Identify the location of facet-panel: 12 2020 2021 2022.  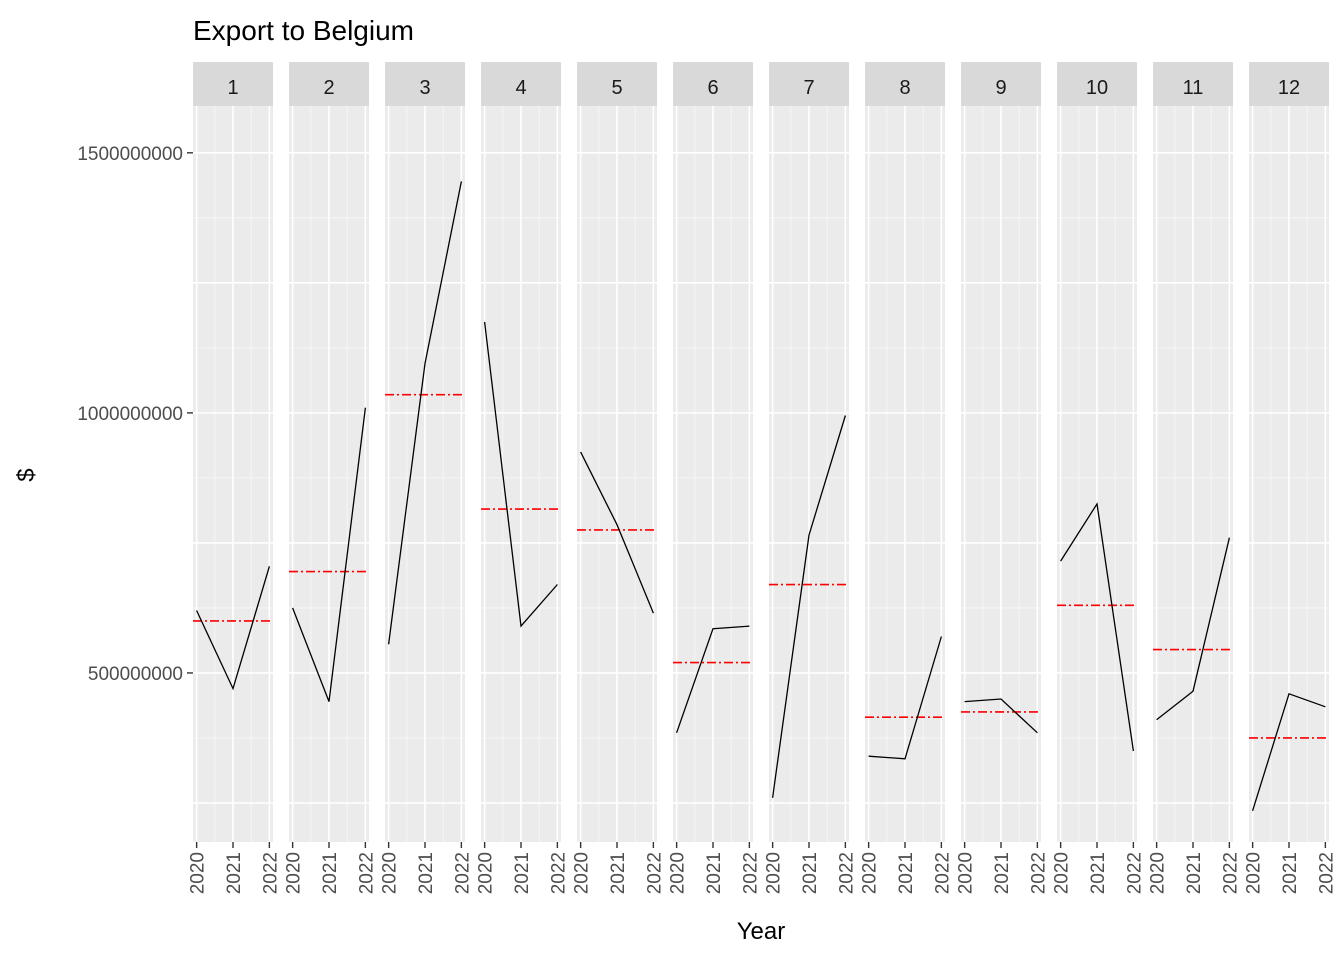
(1290, 478).